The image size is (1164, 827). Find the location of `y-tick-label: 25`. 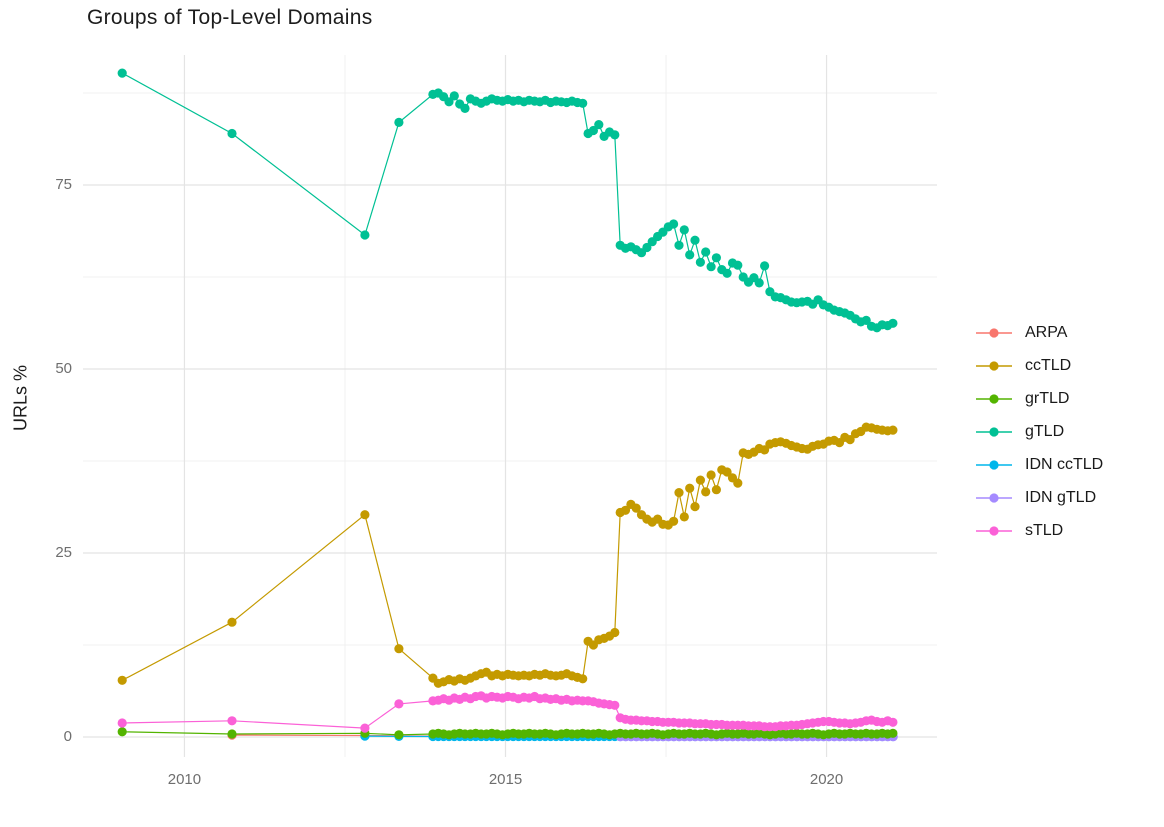

y-tick-label: 25 is located at coordinates (63, 552).